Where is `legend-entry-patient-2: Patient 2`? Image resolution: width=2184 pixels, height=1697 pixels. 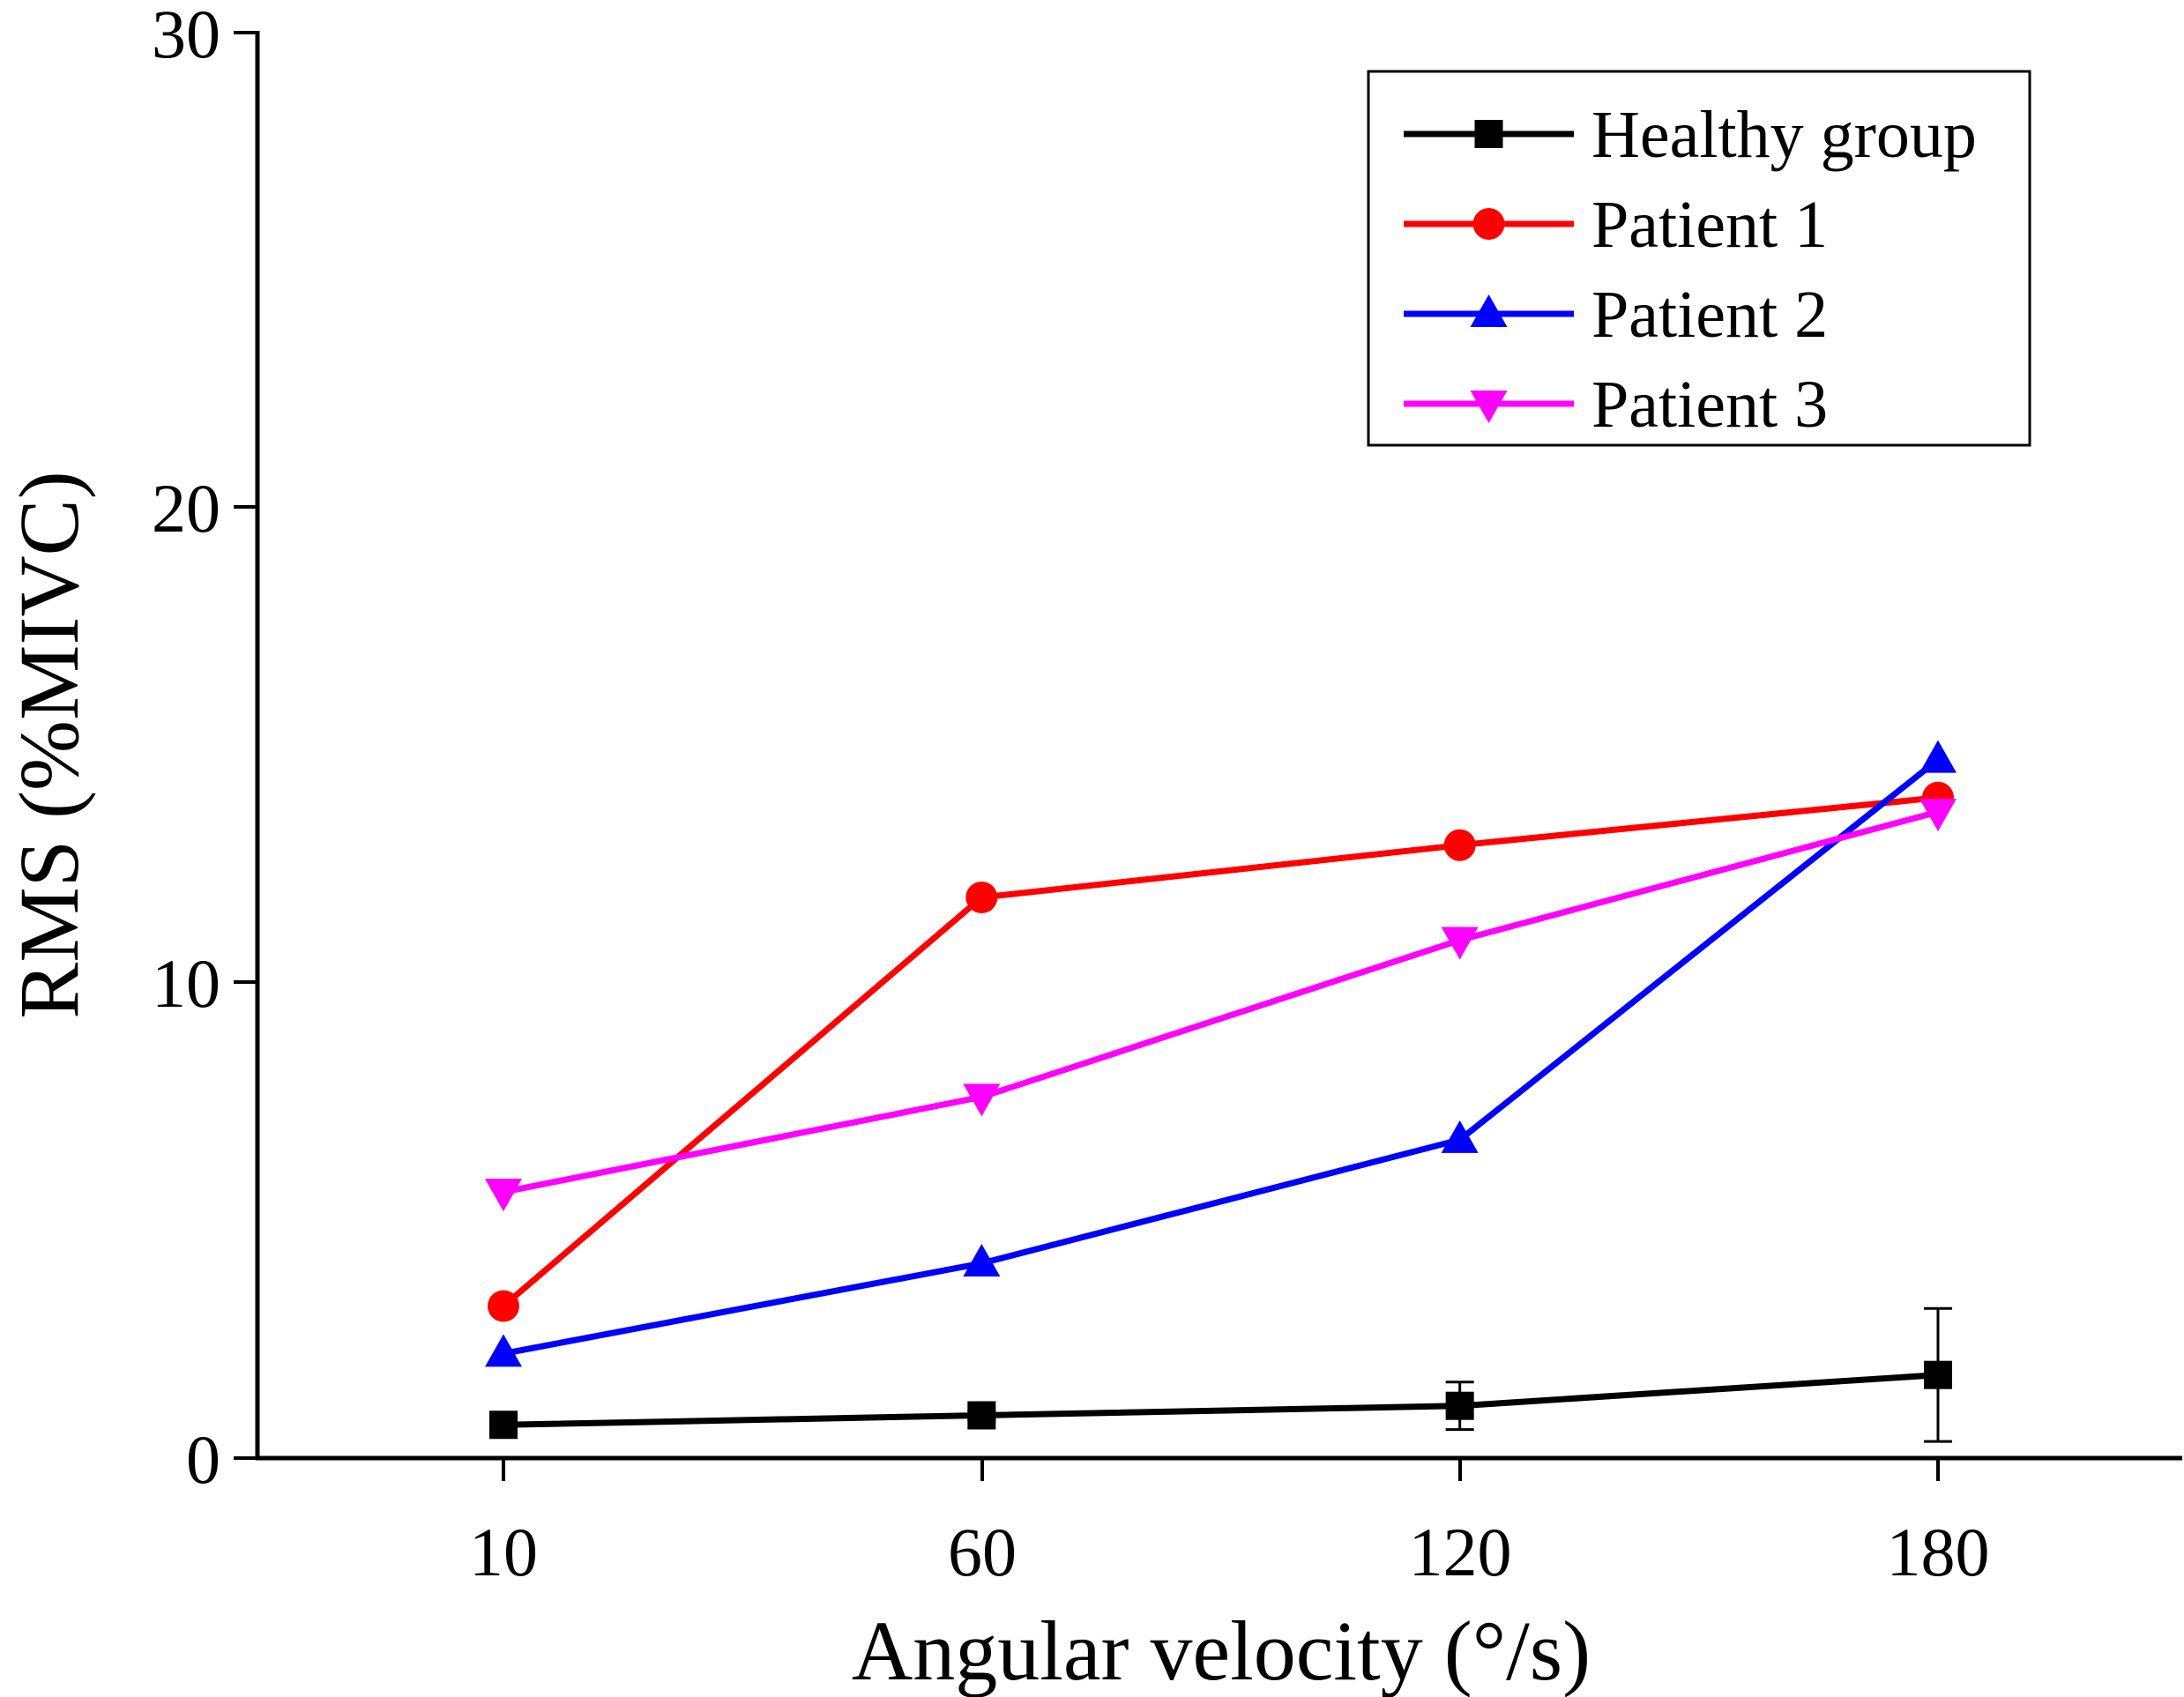 legend-entry-patient-2: Patient 2 is located at coordinates (1616, 315).